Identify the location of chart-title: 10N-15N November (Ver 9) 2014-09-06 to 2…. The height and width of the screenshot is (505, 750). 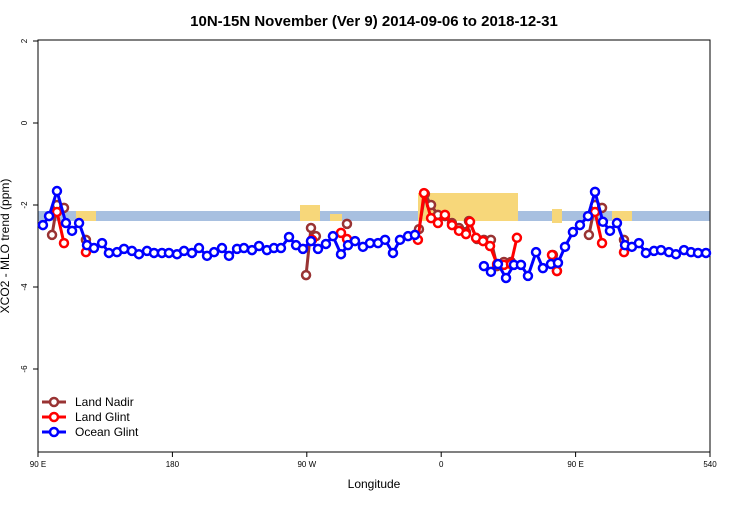
(374, 21).